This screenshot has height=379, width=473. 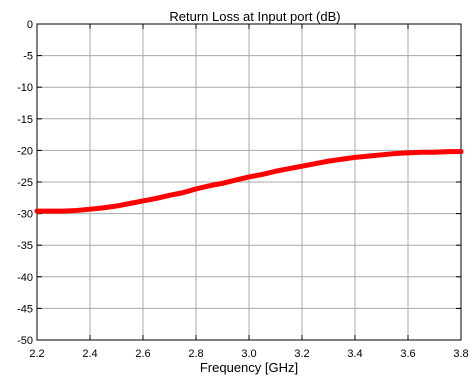 I want to click on x-tick-labels: 2.2 2.4 2.6 2.8 3.0 3.2 3.4 3.6 3.8, so click(x=248, y=354).